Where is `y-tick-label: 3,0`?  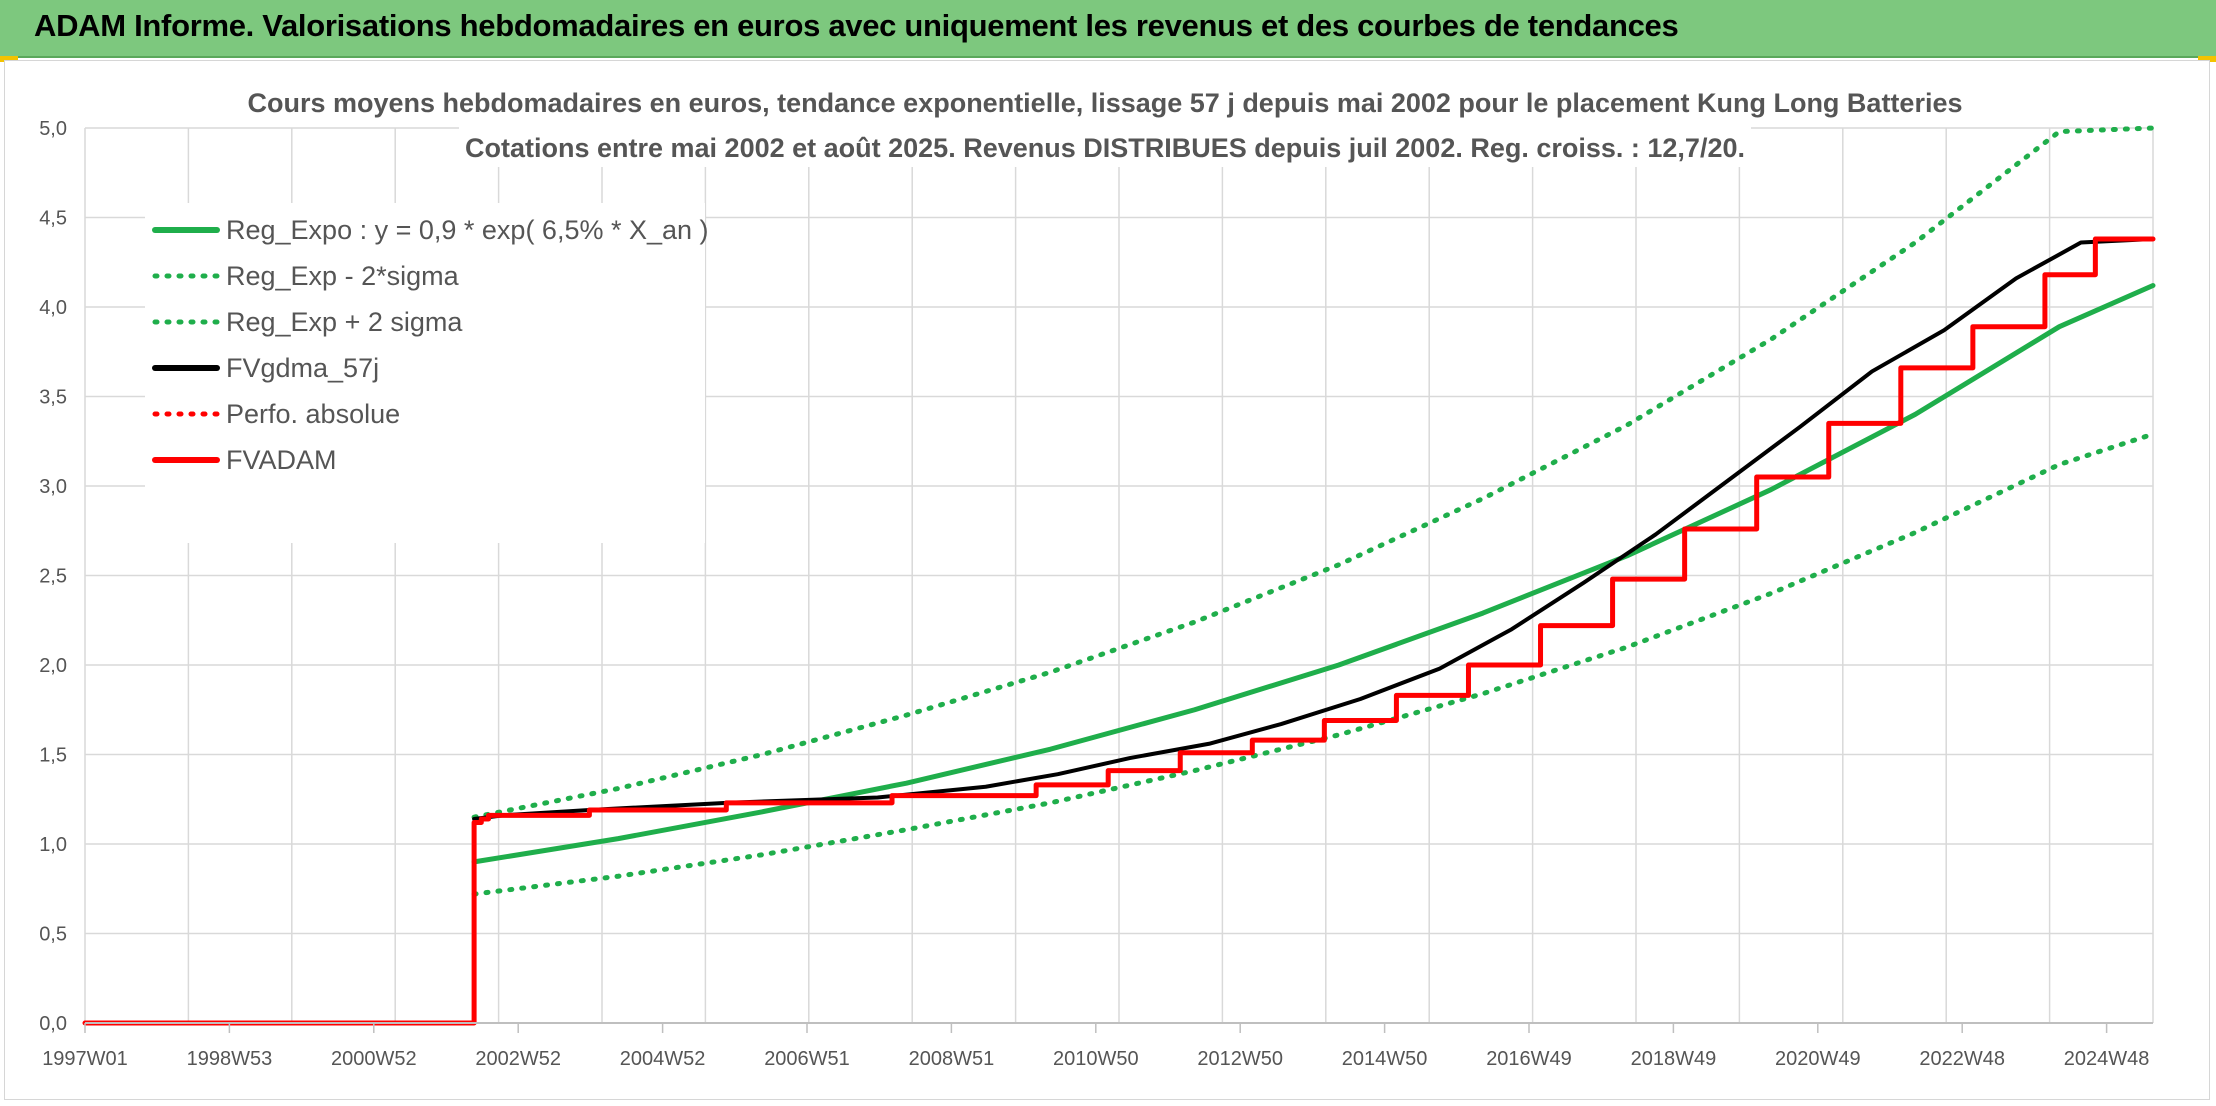 y-tick-label: 3,0 is located at coordinates (53, 487).